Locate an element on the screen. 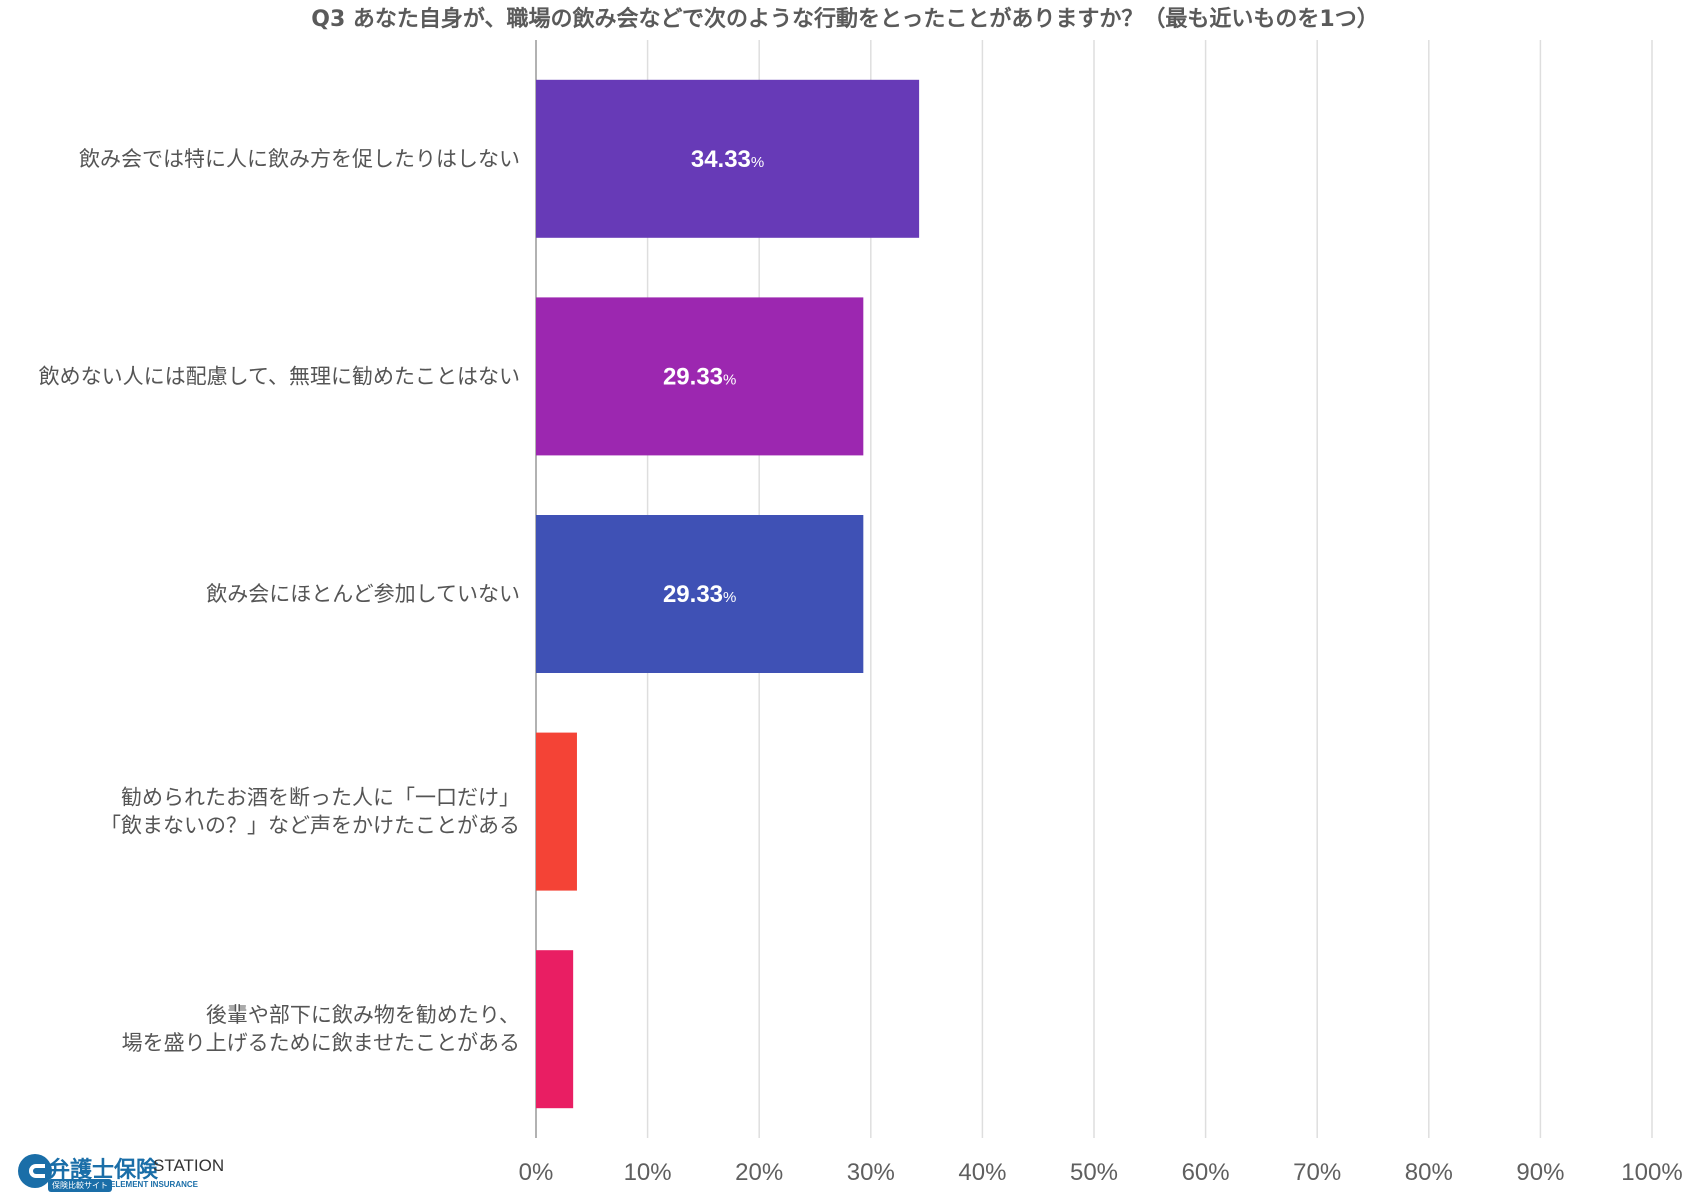 Image resolution: width=1690 pixels, height=1200 pixels. x-tick-label: 90% is located at coordinates (1540, 1172).